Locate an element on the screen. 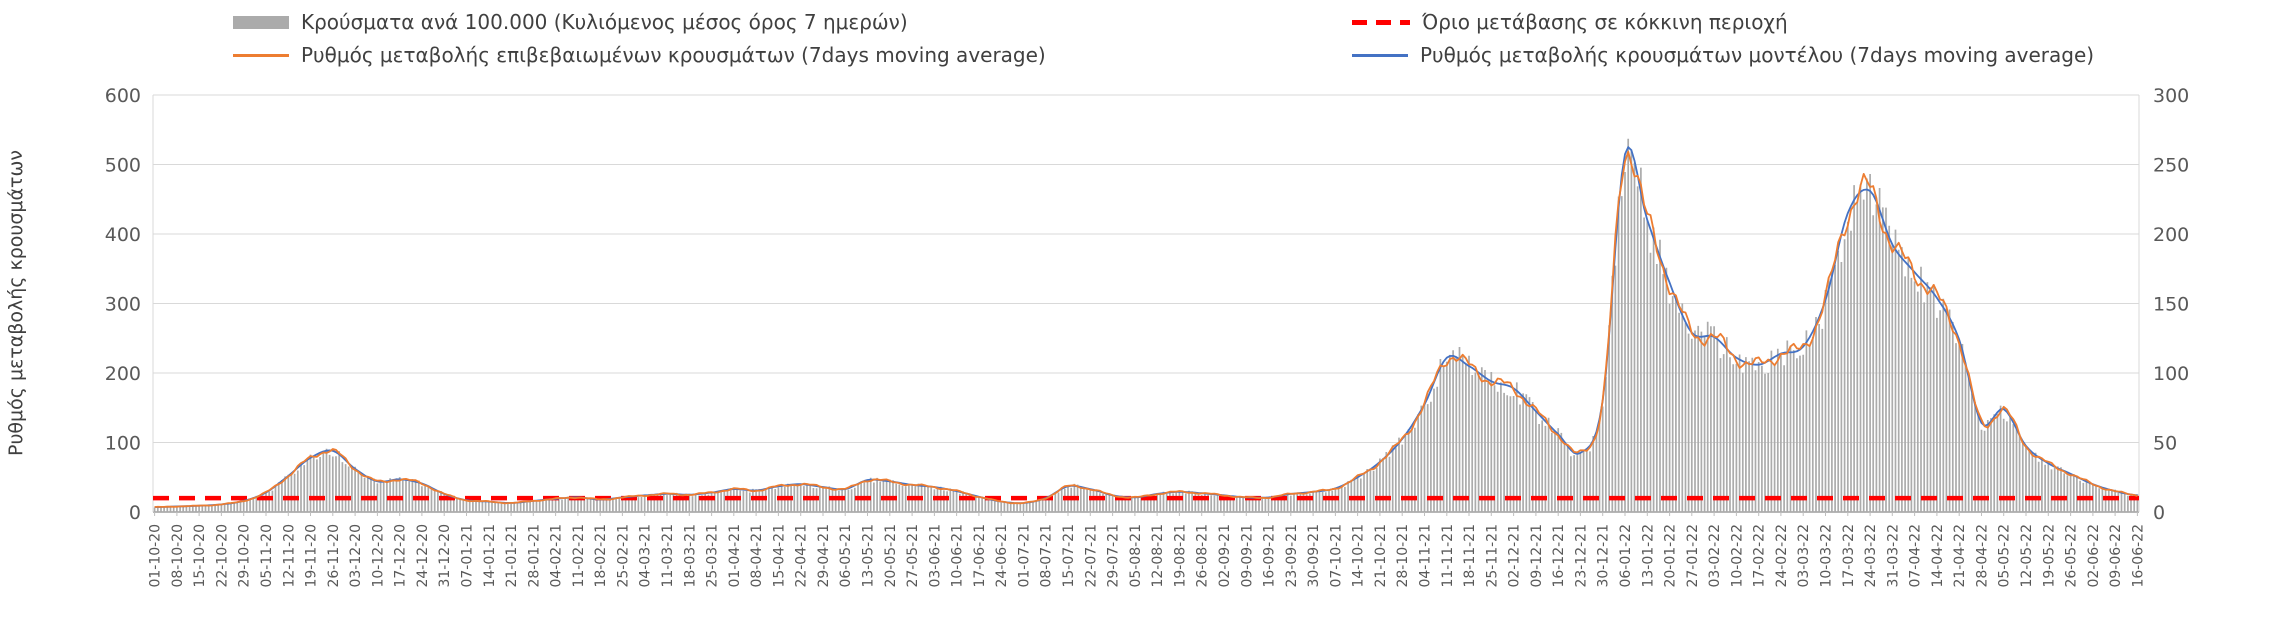 The image size is (2281, 621). x-date-label: 19-05-22 is located at coordinates (2049, 556).